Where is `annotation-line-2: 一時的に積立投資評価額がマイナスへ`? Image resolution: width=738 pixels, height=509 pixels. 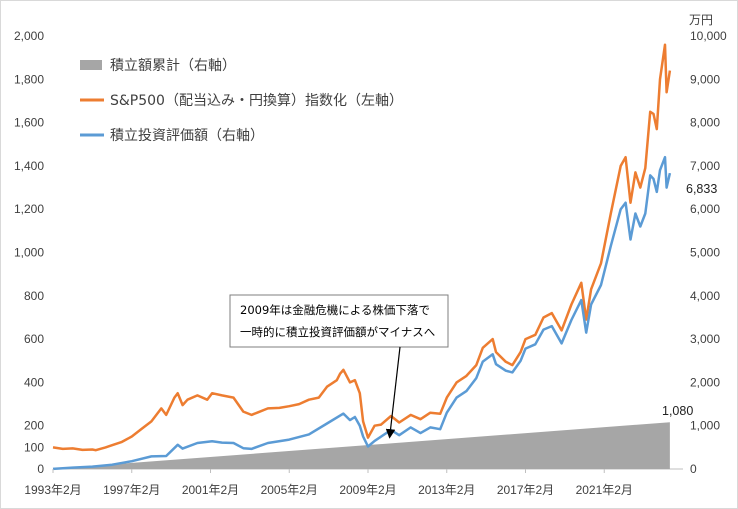 annotation-line-2: 一時的に積立投資評価額がマイナスへ is located at coordinates (337, 332).